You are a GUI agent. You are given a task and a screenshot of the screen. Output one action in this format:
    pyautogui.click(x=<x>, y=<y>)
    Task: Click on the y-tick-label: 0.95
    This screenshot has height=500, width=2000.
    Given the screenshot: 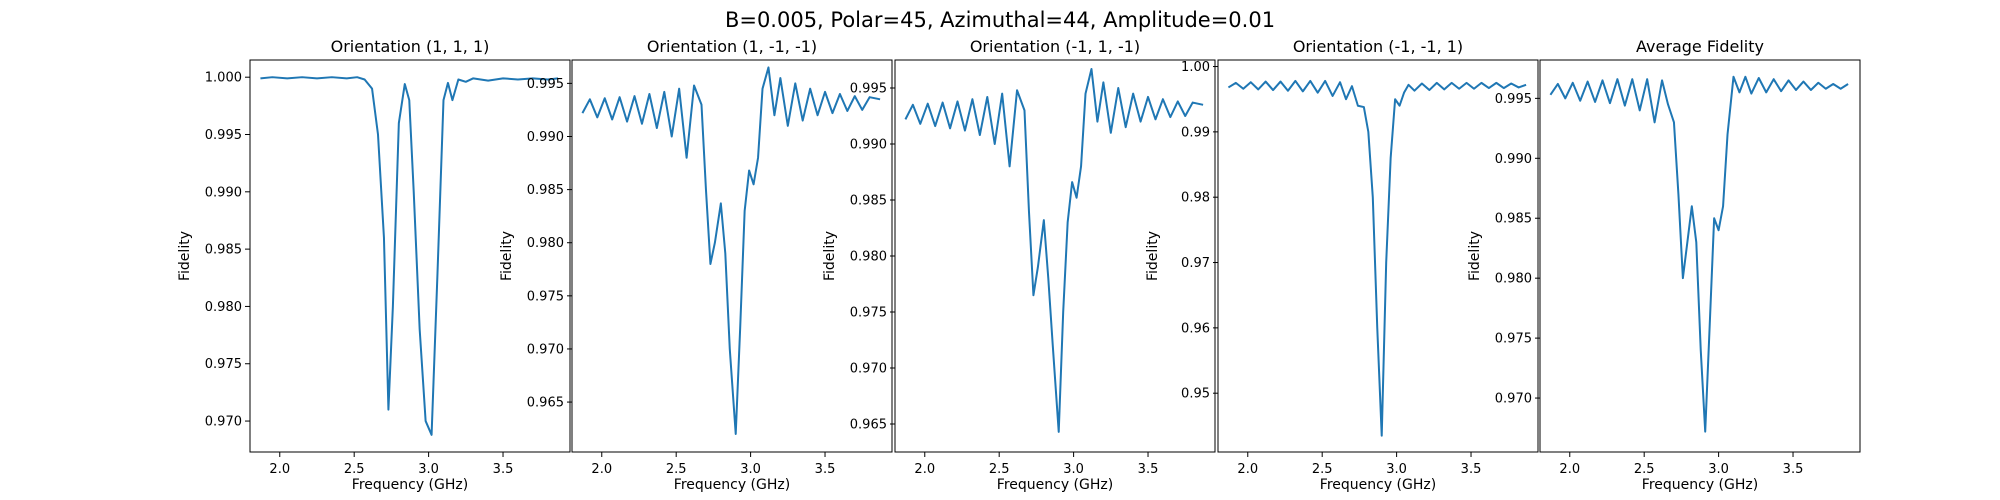 What is the action you would take?
    pyautogui.click(x=1195, y=394)
    